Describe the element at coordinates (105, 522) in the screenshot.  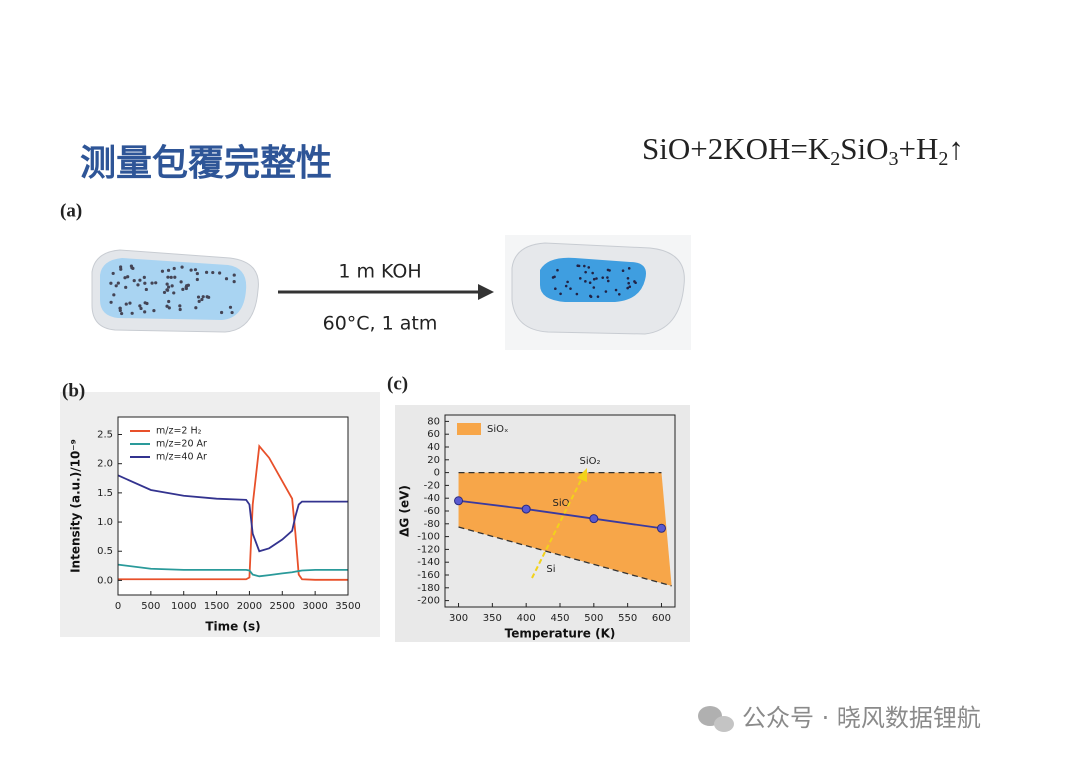
I see `y-tick-label: 1.0` at that location.